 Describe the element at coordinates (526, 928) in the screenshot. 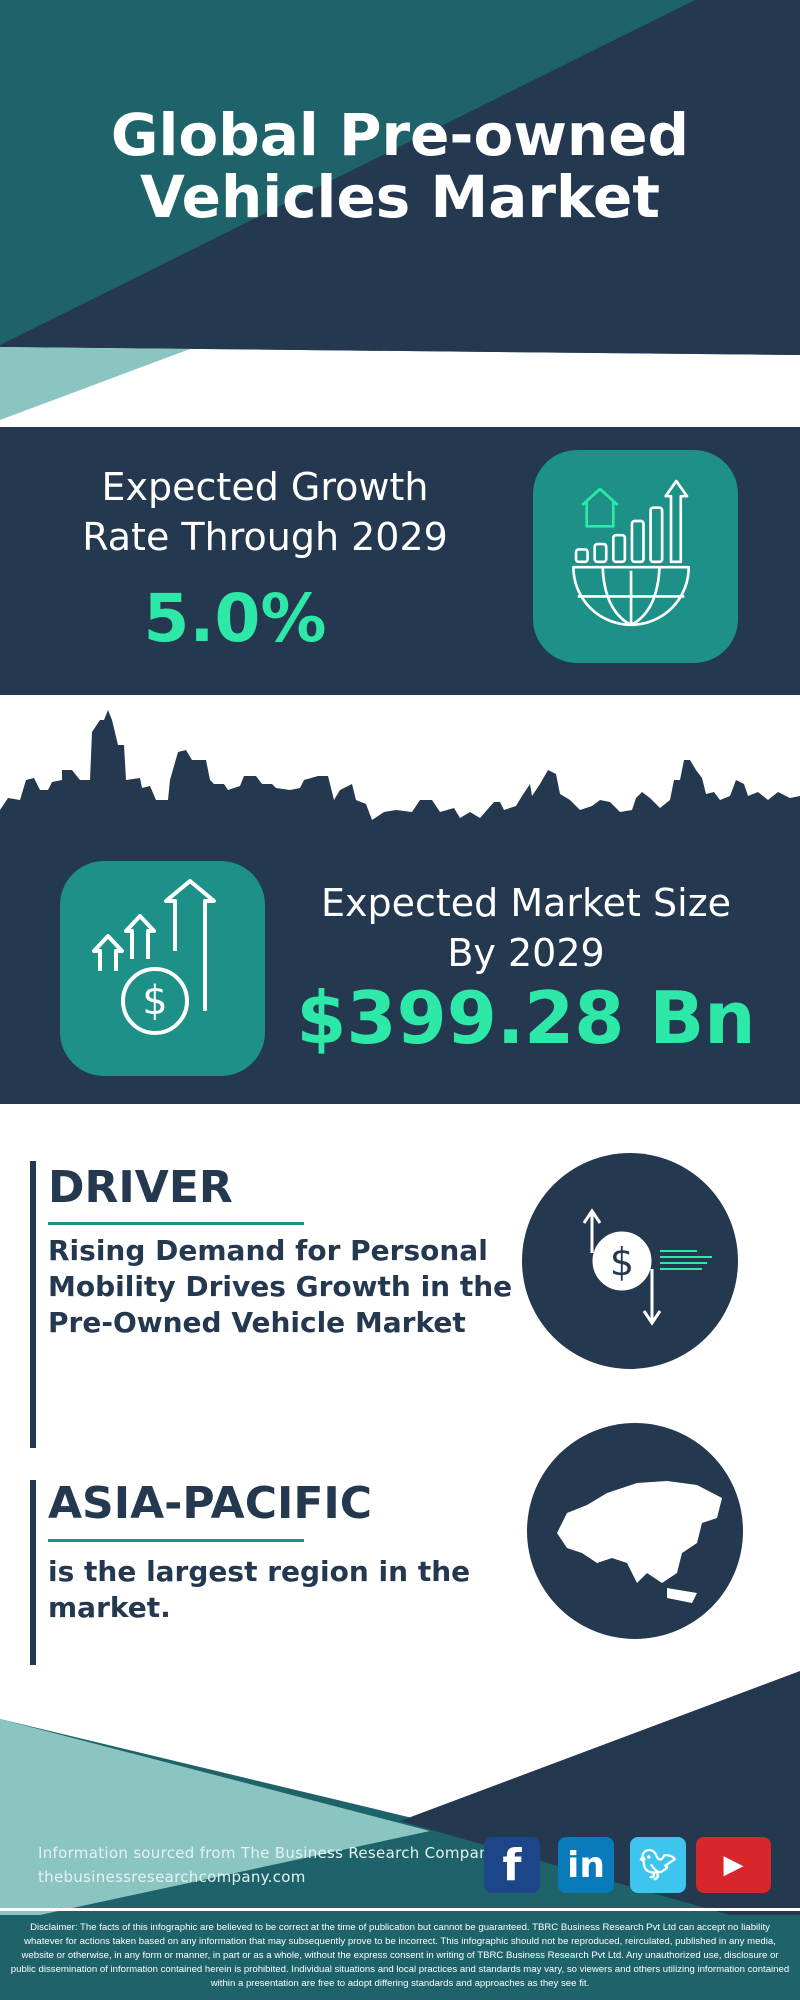

I see `market-size-label: Expected Market Size By 2029` at that location.